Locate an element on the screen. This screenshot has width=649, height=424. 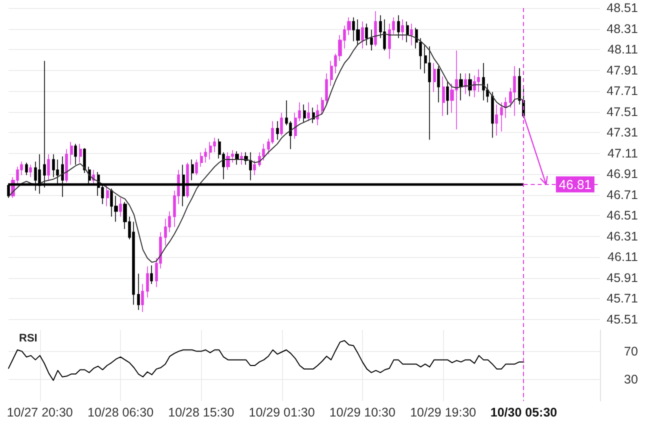
x-tick-label: 10/27 20:30 is located at coordinates (39, 413).